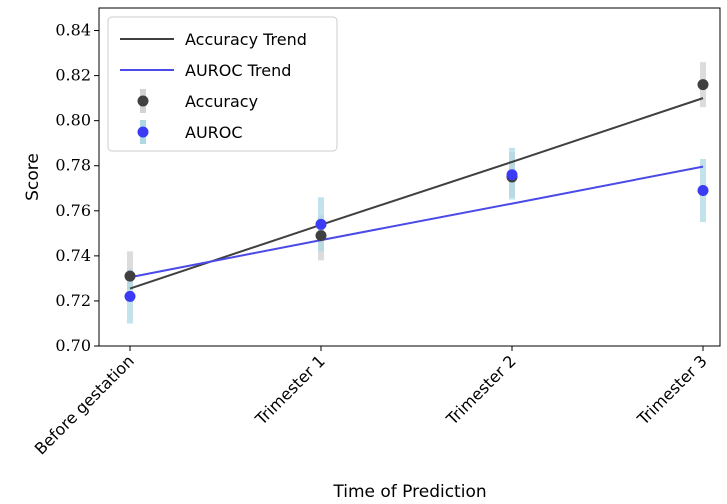  What do you see at coordinates (238, 70) in the screenshot?
I see `legend-label: AUROC Trend` at bounding box center [238, 70].